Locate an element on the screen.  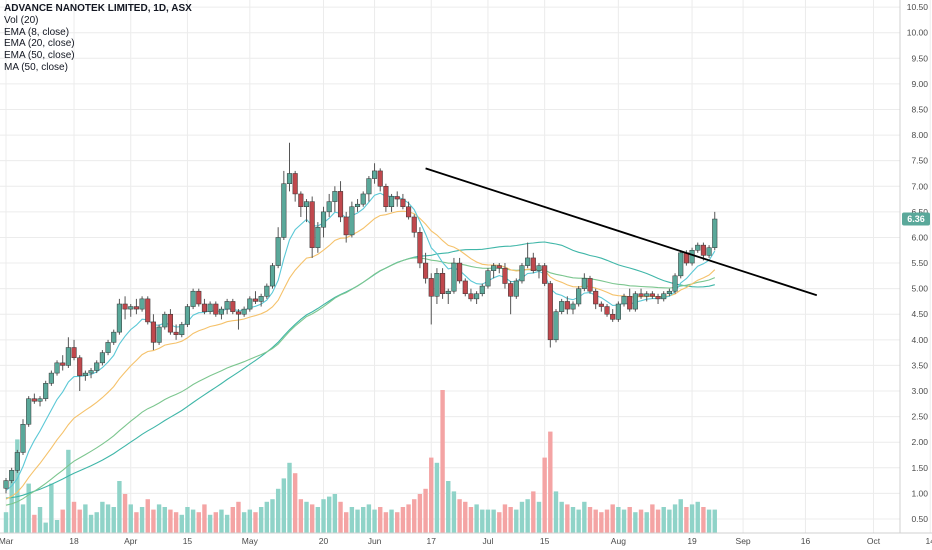
last-price-badge: 6.36 is located at coordinates (916, 219).